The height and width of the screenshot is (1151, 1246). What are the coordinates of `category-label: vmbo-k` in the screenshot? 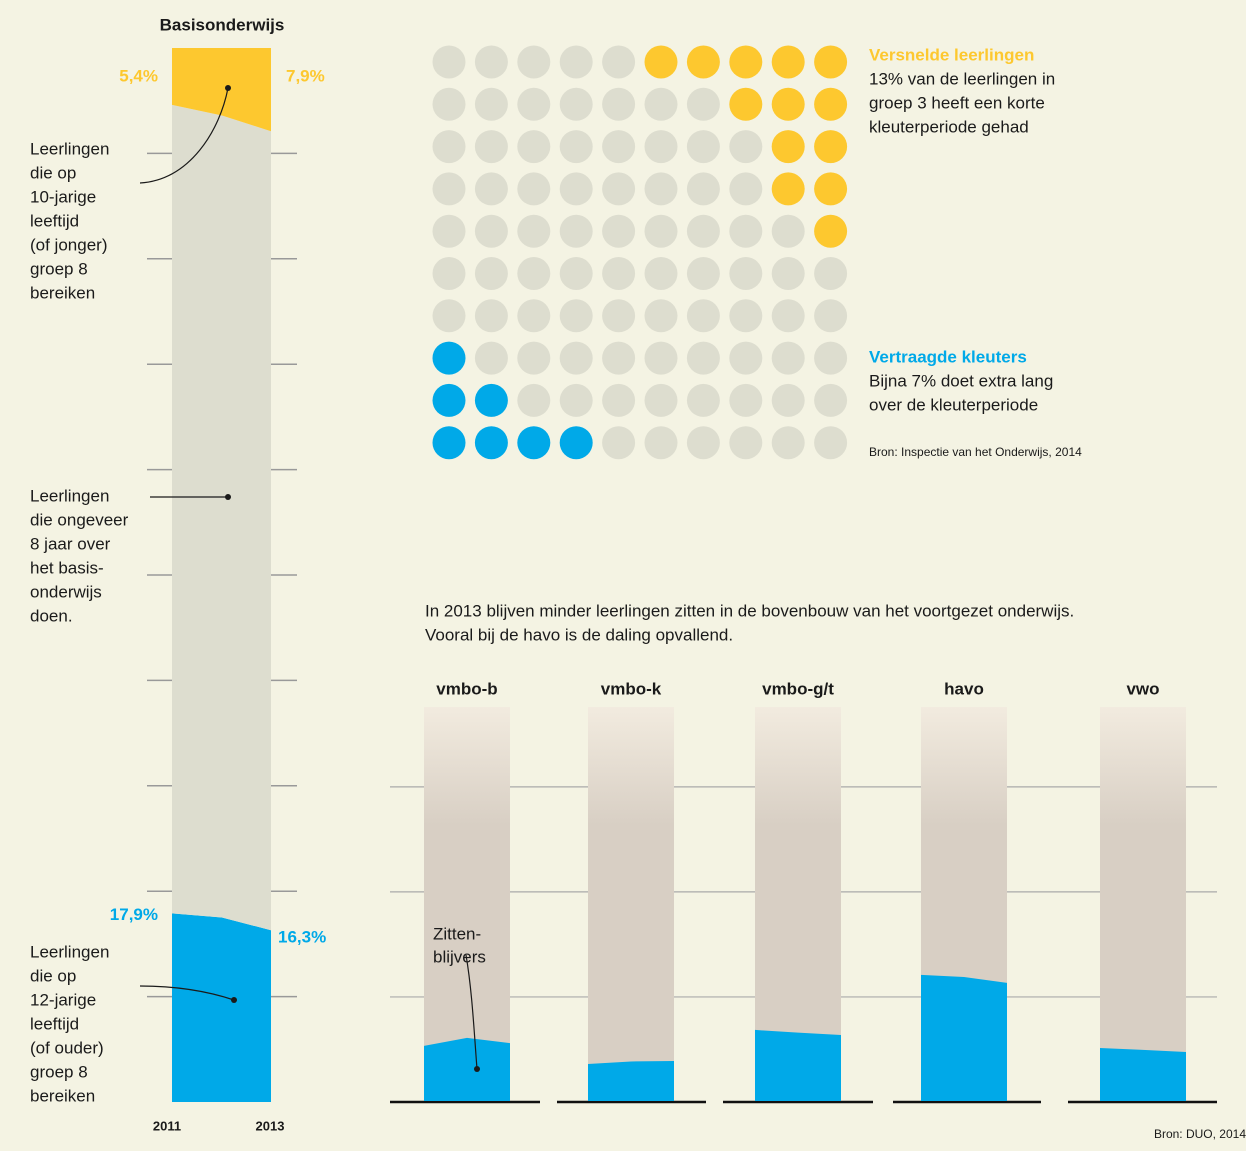 It's located at (631, 688).